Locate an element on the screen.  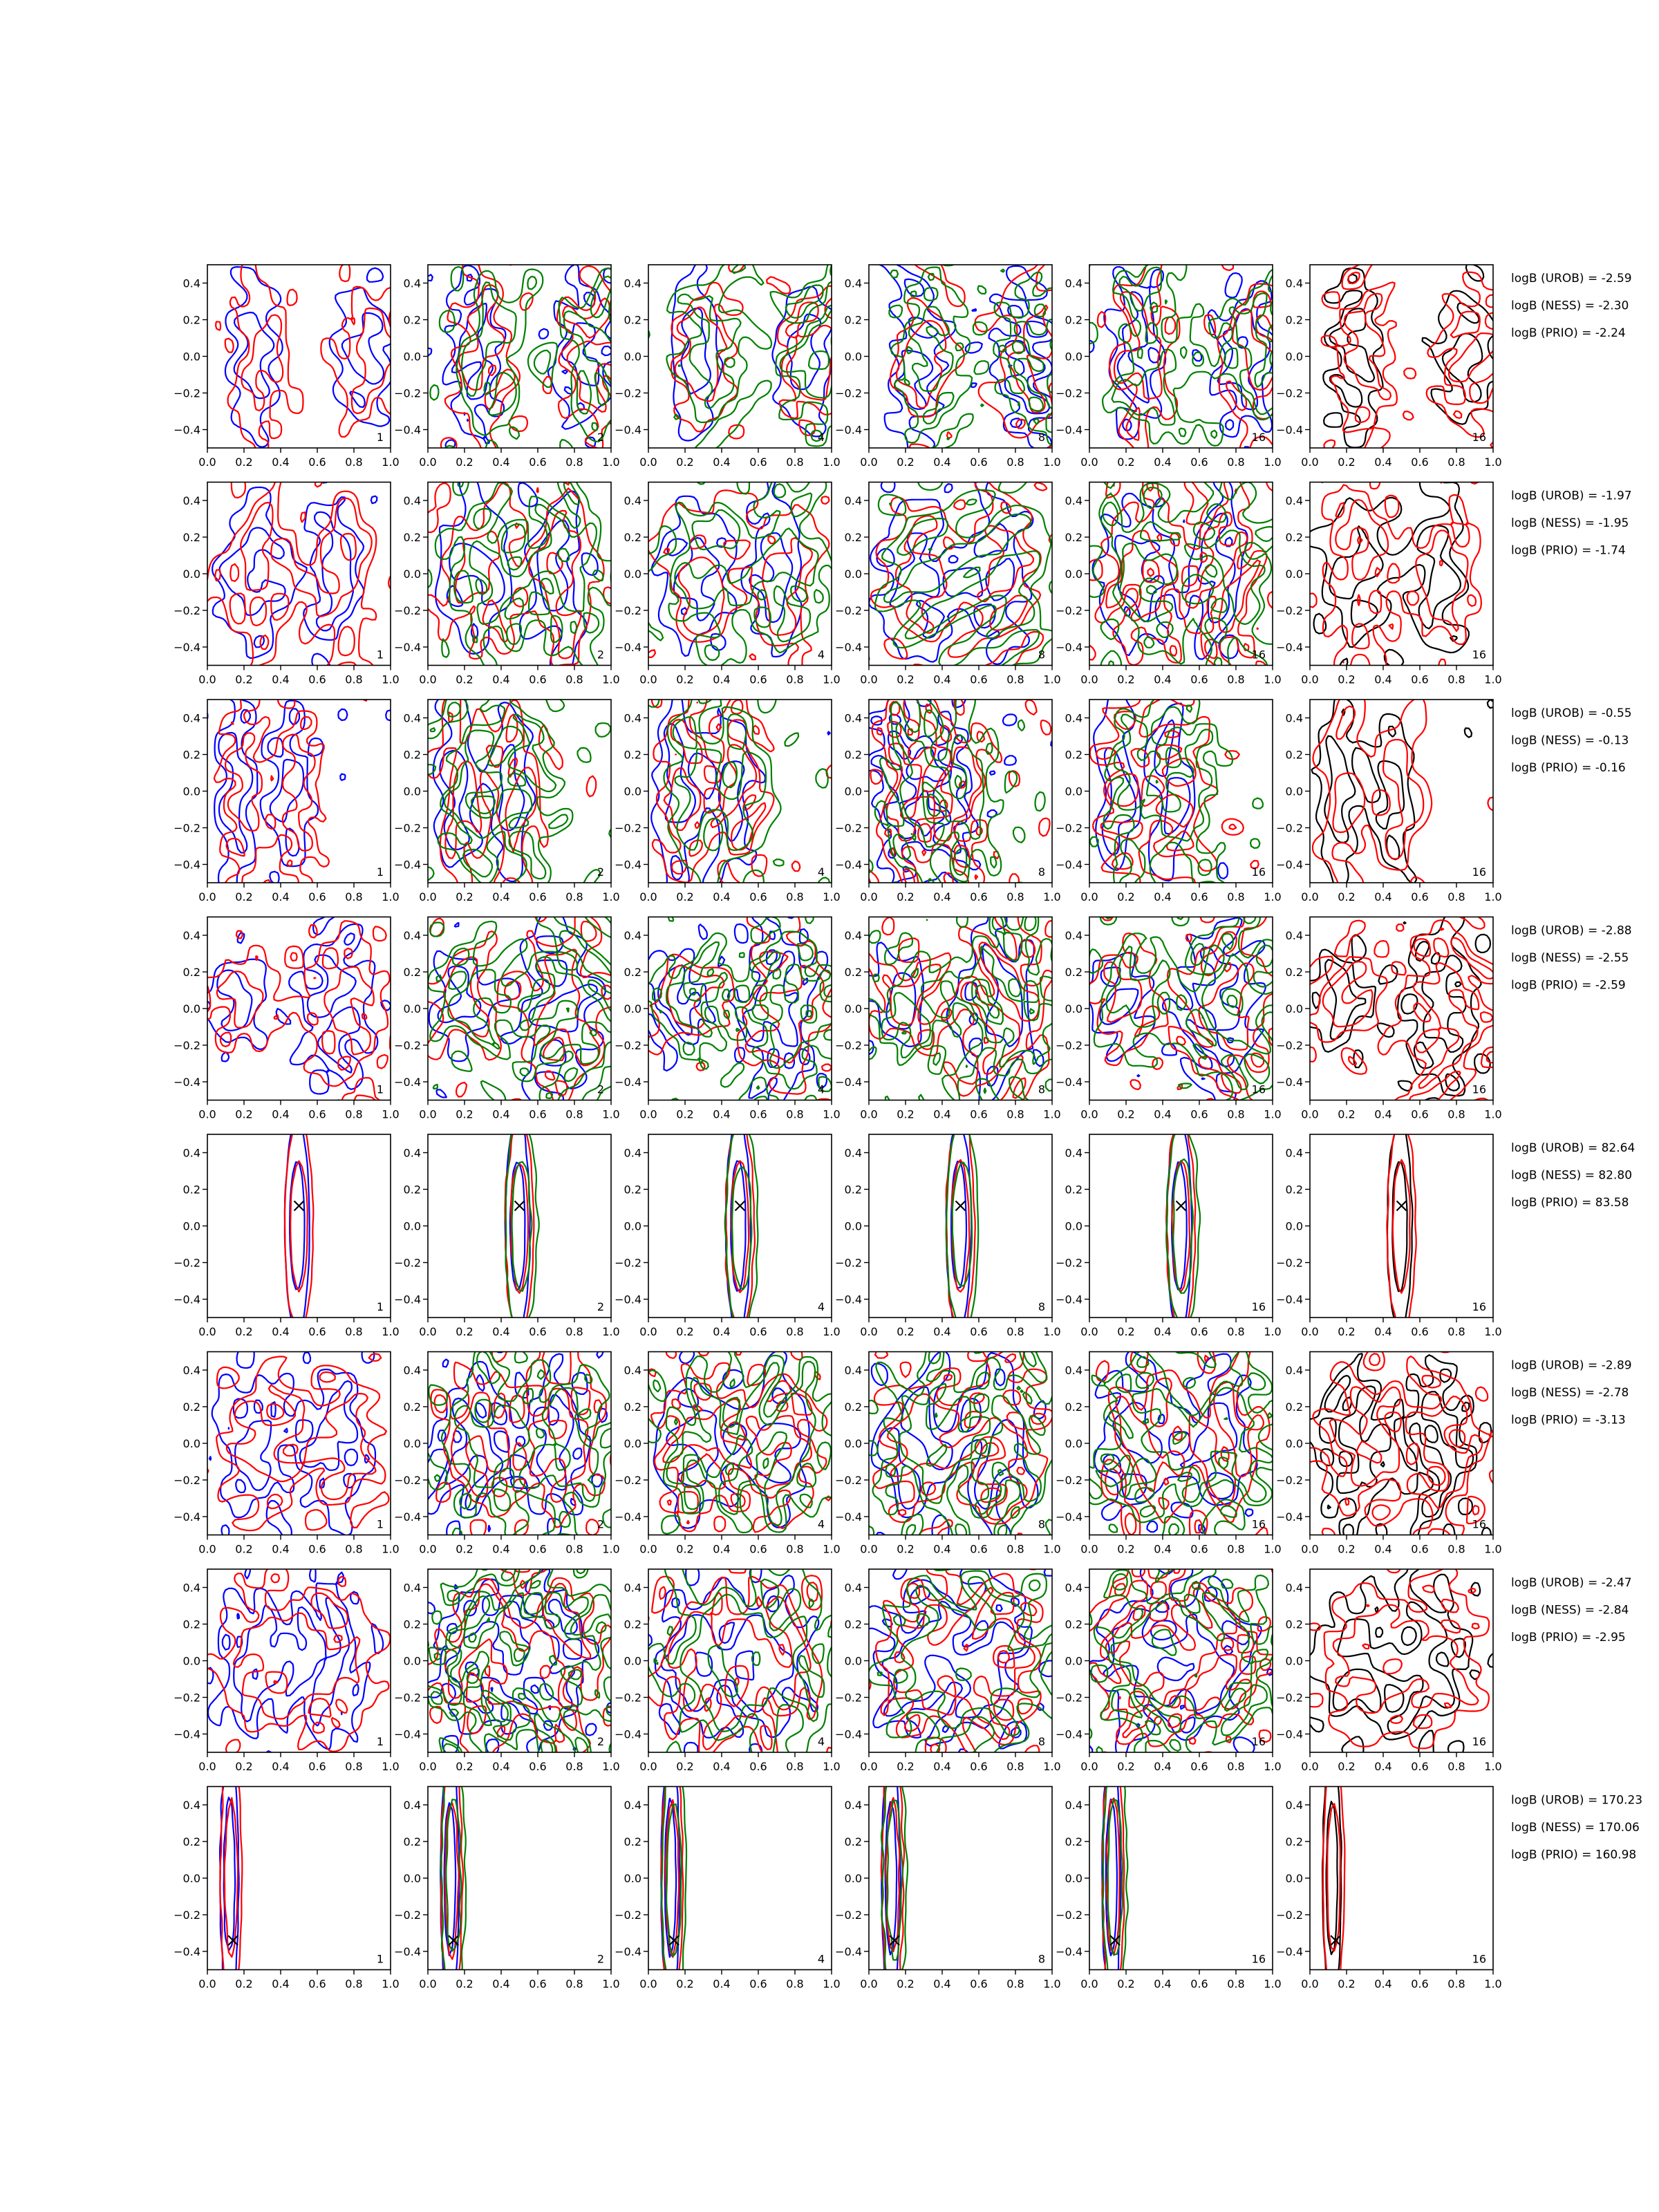
panel-column-label: 2 is located at coordinates (600, 1960).